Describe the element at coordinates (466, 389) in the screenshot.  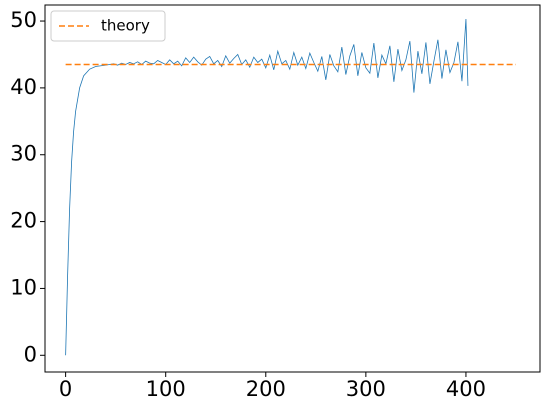
I see `x-tick-label: 400` at that location.